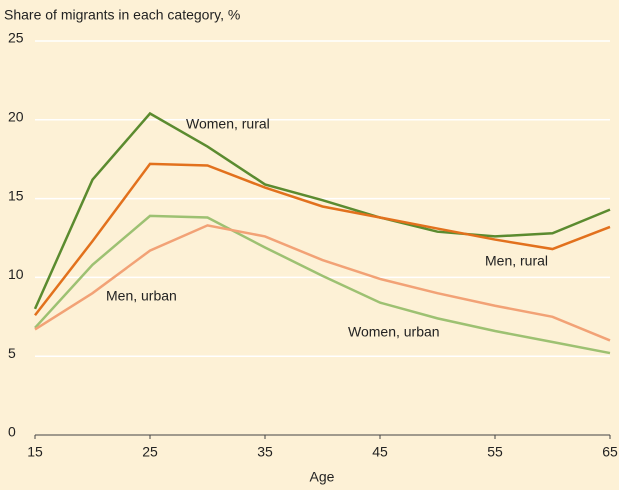 The height and width of the screenshot is (490, 619). What do you see at coordinates (394, 332) in the screenshot?
I see `series-label: Women, urban` at bounding box center [394, 332].